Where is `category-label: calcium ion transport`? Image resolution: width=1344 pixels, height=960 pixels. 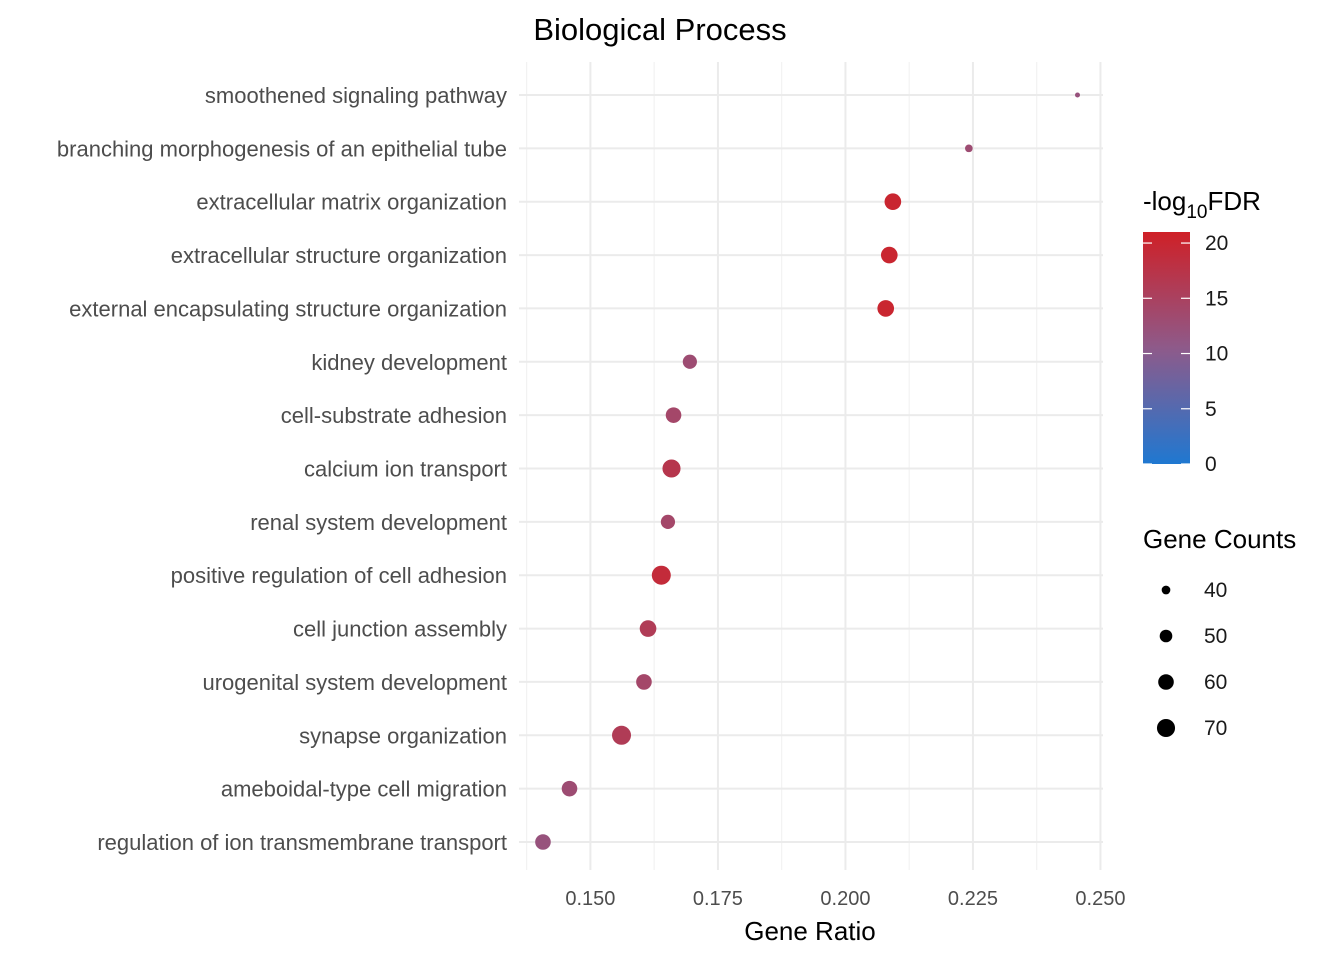
category-label: calcium ion transport is located at coordinates (405, 469).